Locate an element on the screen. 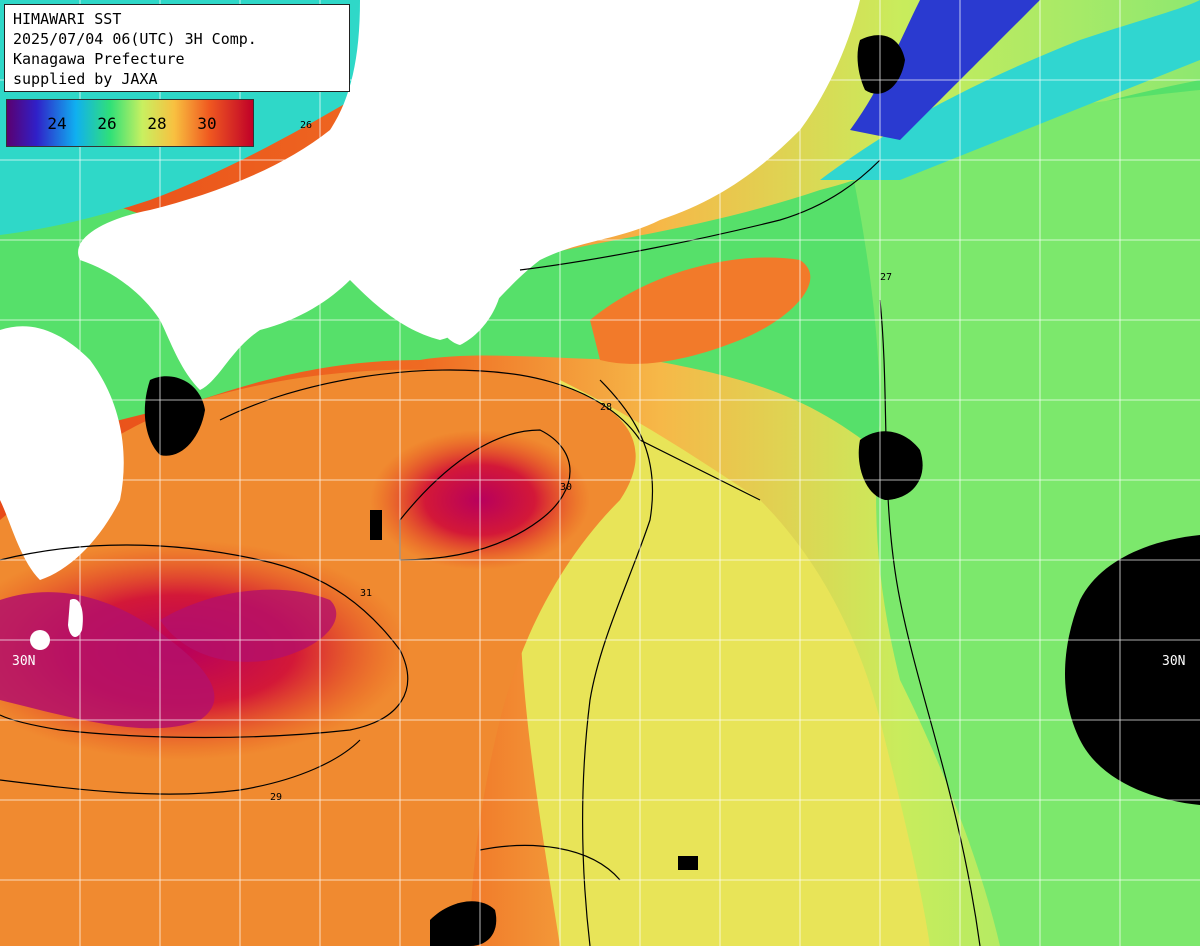  contour-label: 31 is located at coordinates (366, 593).